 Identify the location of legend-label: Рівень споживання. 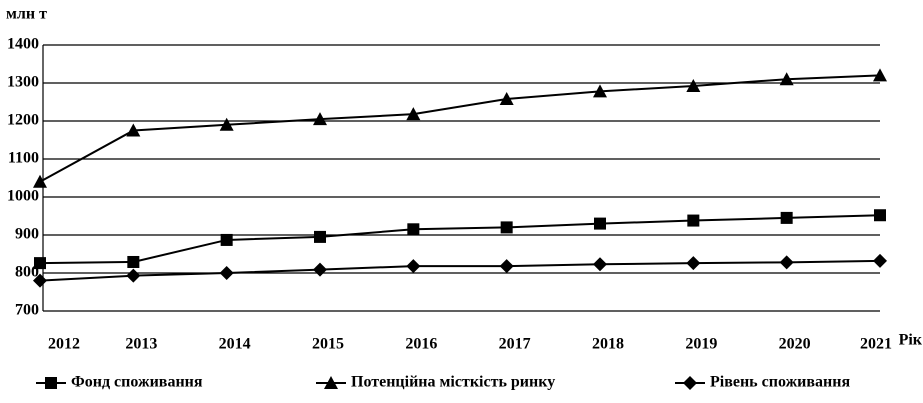
(780, 382).